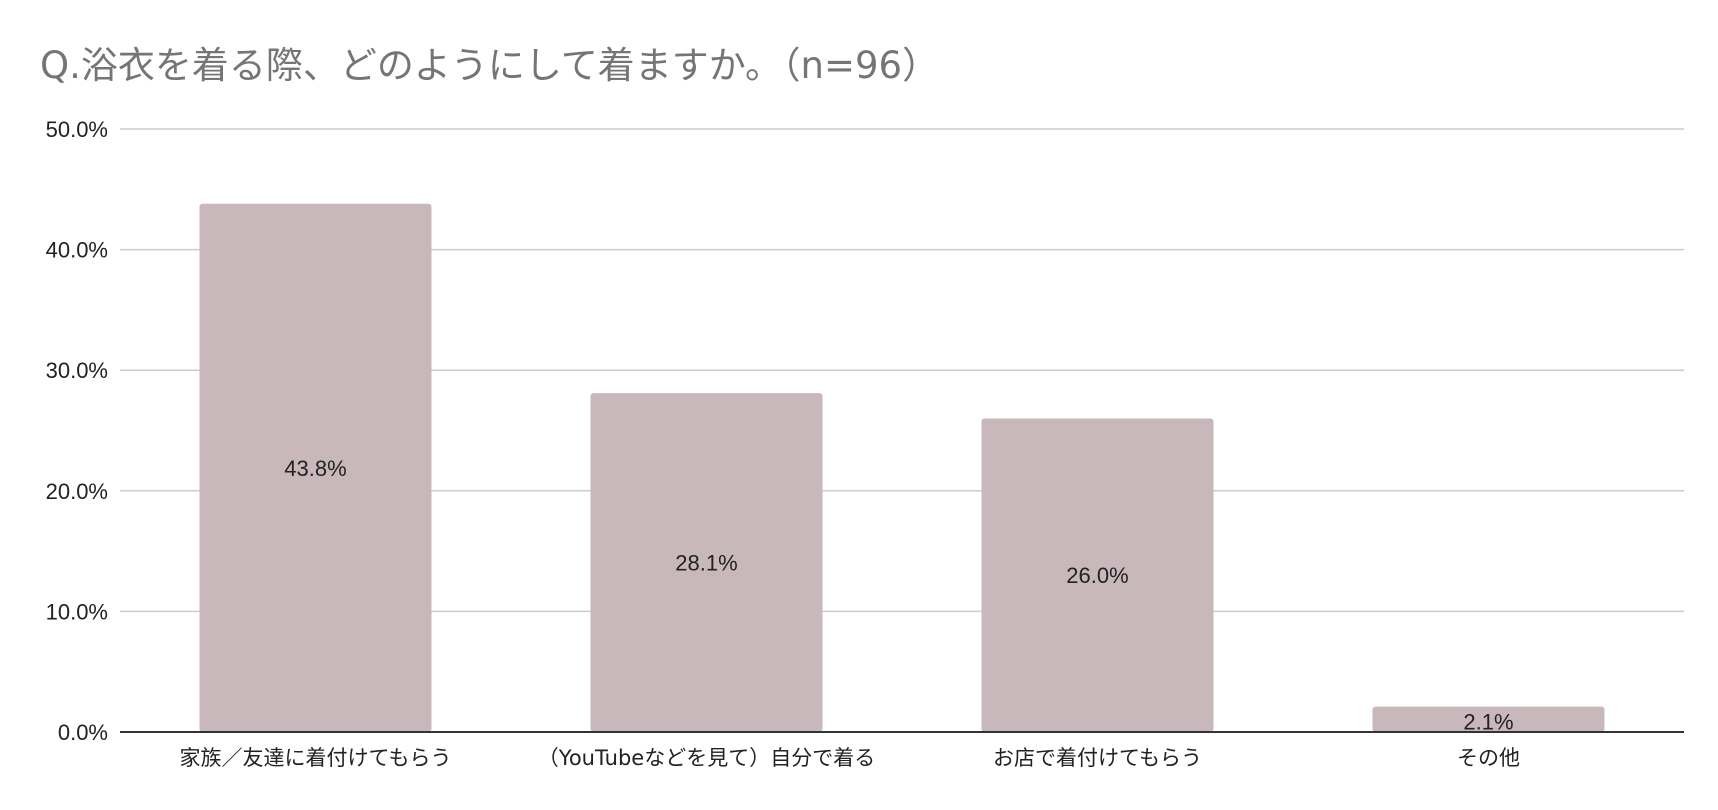  I want to click on y-tick-label: 0.0%, so click(83, 732).